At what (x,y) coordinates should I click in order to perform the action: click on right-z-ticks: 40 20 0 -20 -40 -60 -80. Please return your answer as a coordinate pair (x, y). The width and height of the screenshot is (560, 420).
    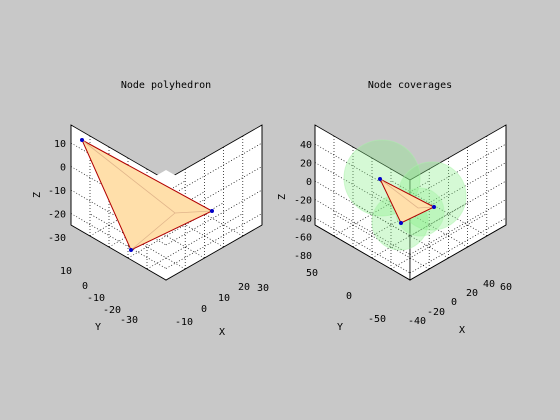
    Looking at the image, I should click on (303, 201).